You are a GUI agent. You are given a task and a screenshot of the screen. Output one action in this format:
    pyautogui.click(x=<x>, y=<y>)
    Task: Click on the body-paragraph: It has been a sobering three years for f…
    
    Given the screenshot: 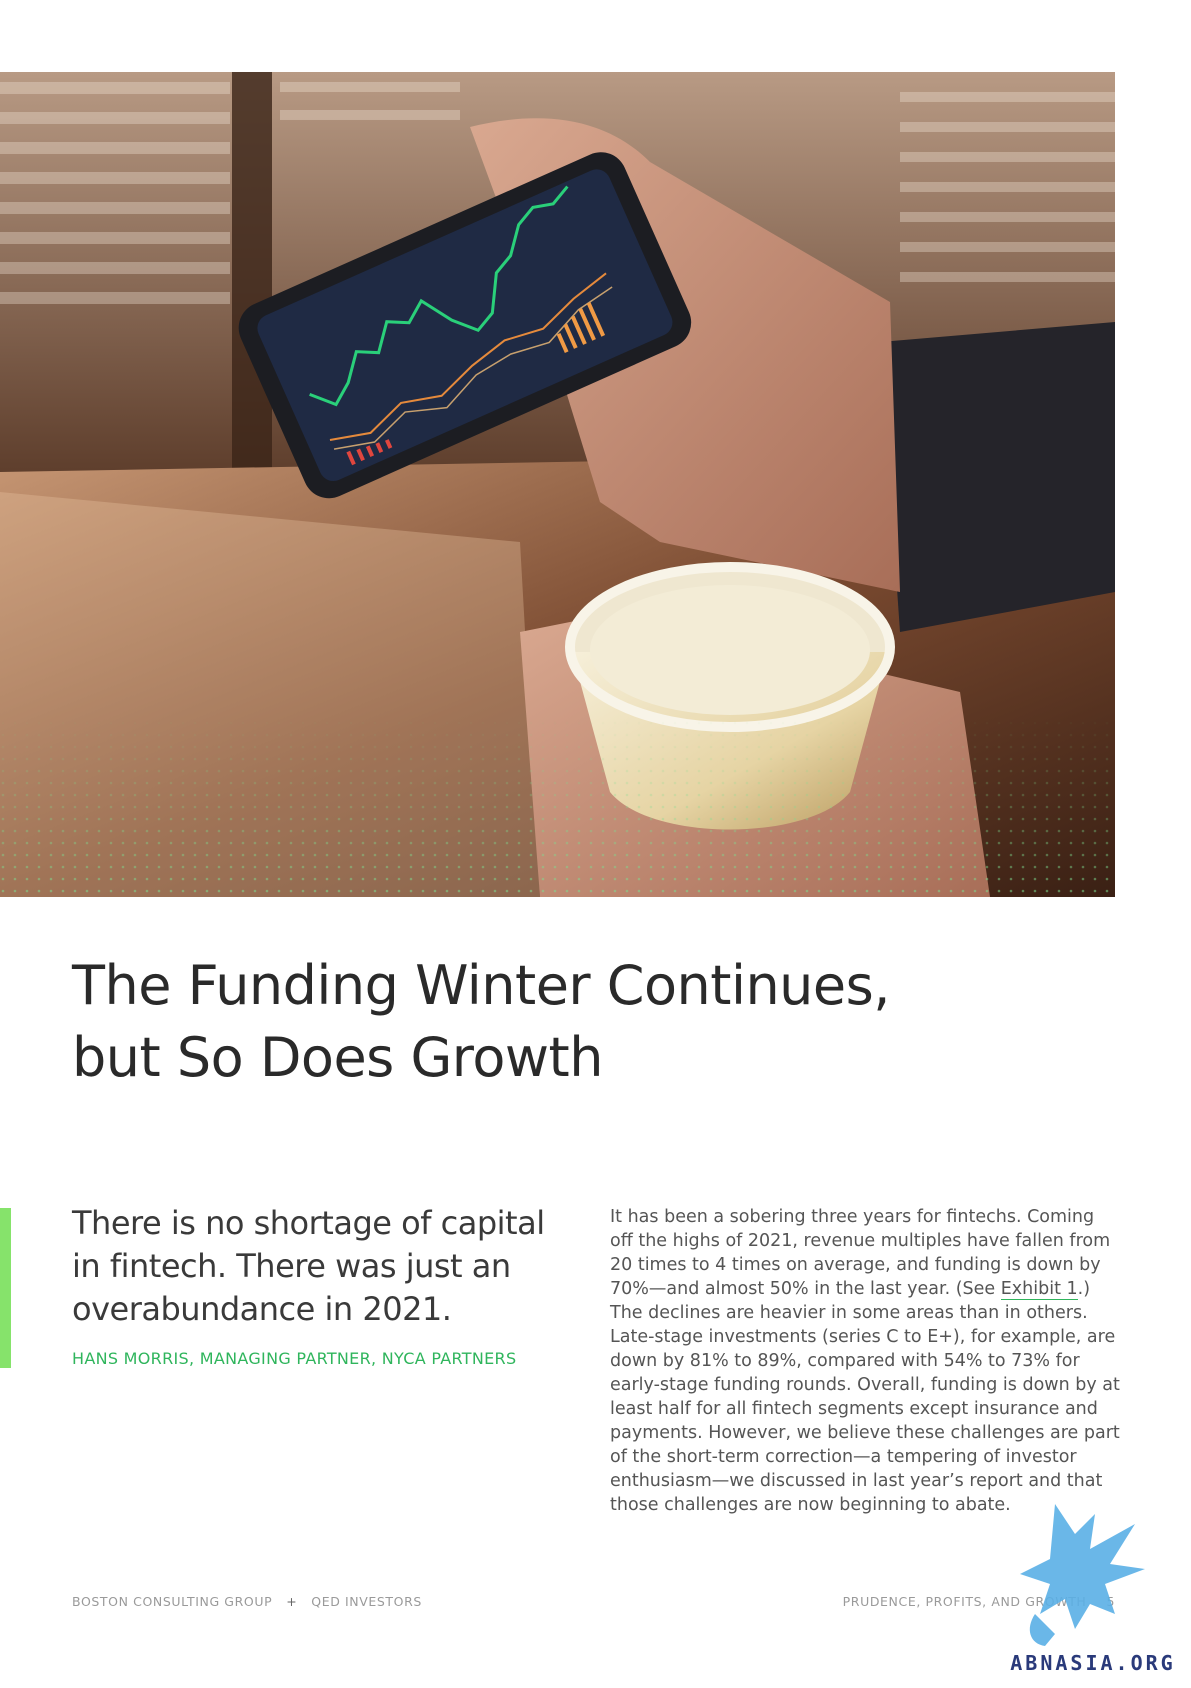 What is the action you would take?
    pyautogui.click(x=865, y=1361)
    